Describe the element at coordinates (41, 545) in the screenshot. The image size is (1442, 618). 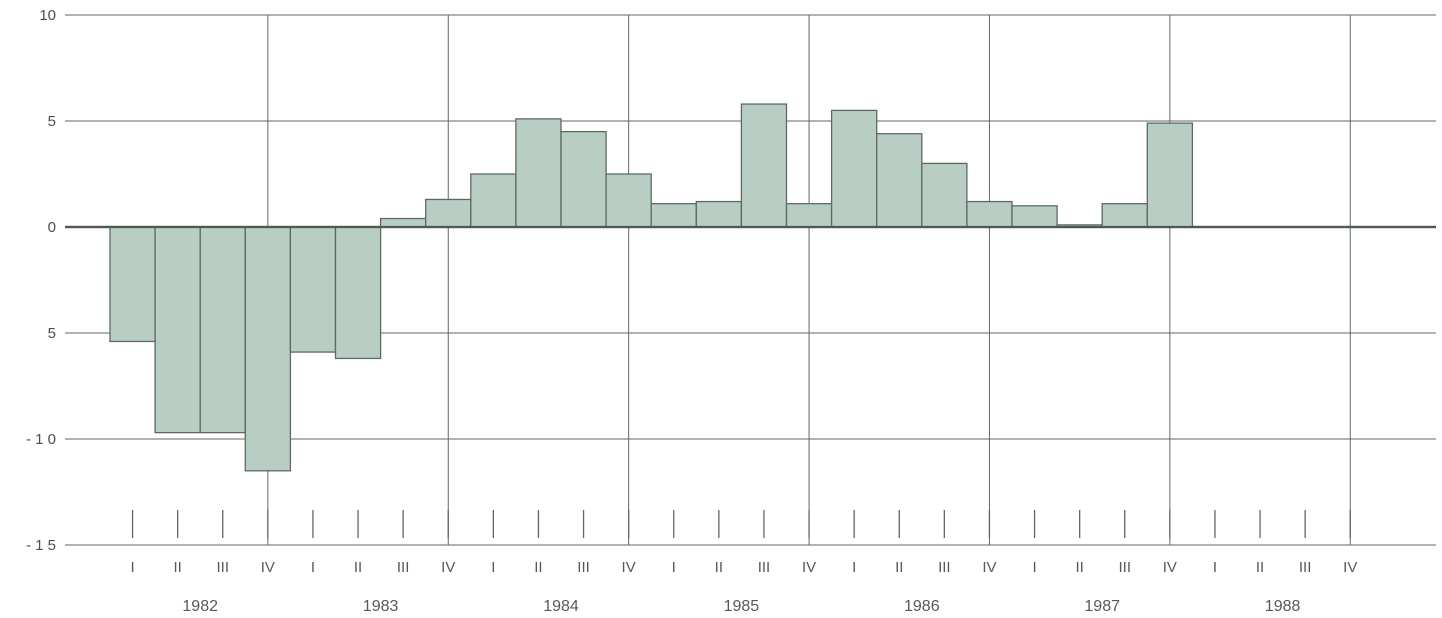
I see `y-tick-label: - 1 5` at that location.